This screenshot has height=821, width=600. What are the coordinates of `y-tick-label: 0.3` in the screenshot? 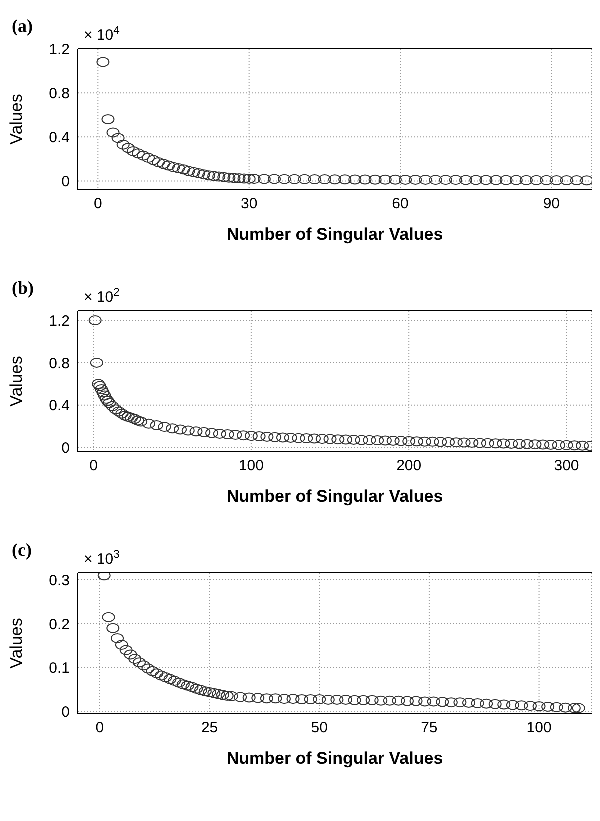 It's located at (59, 581).